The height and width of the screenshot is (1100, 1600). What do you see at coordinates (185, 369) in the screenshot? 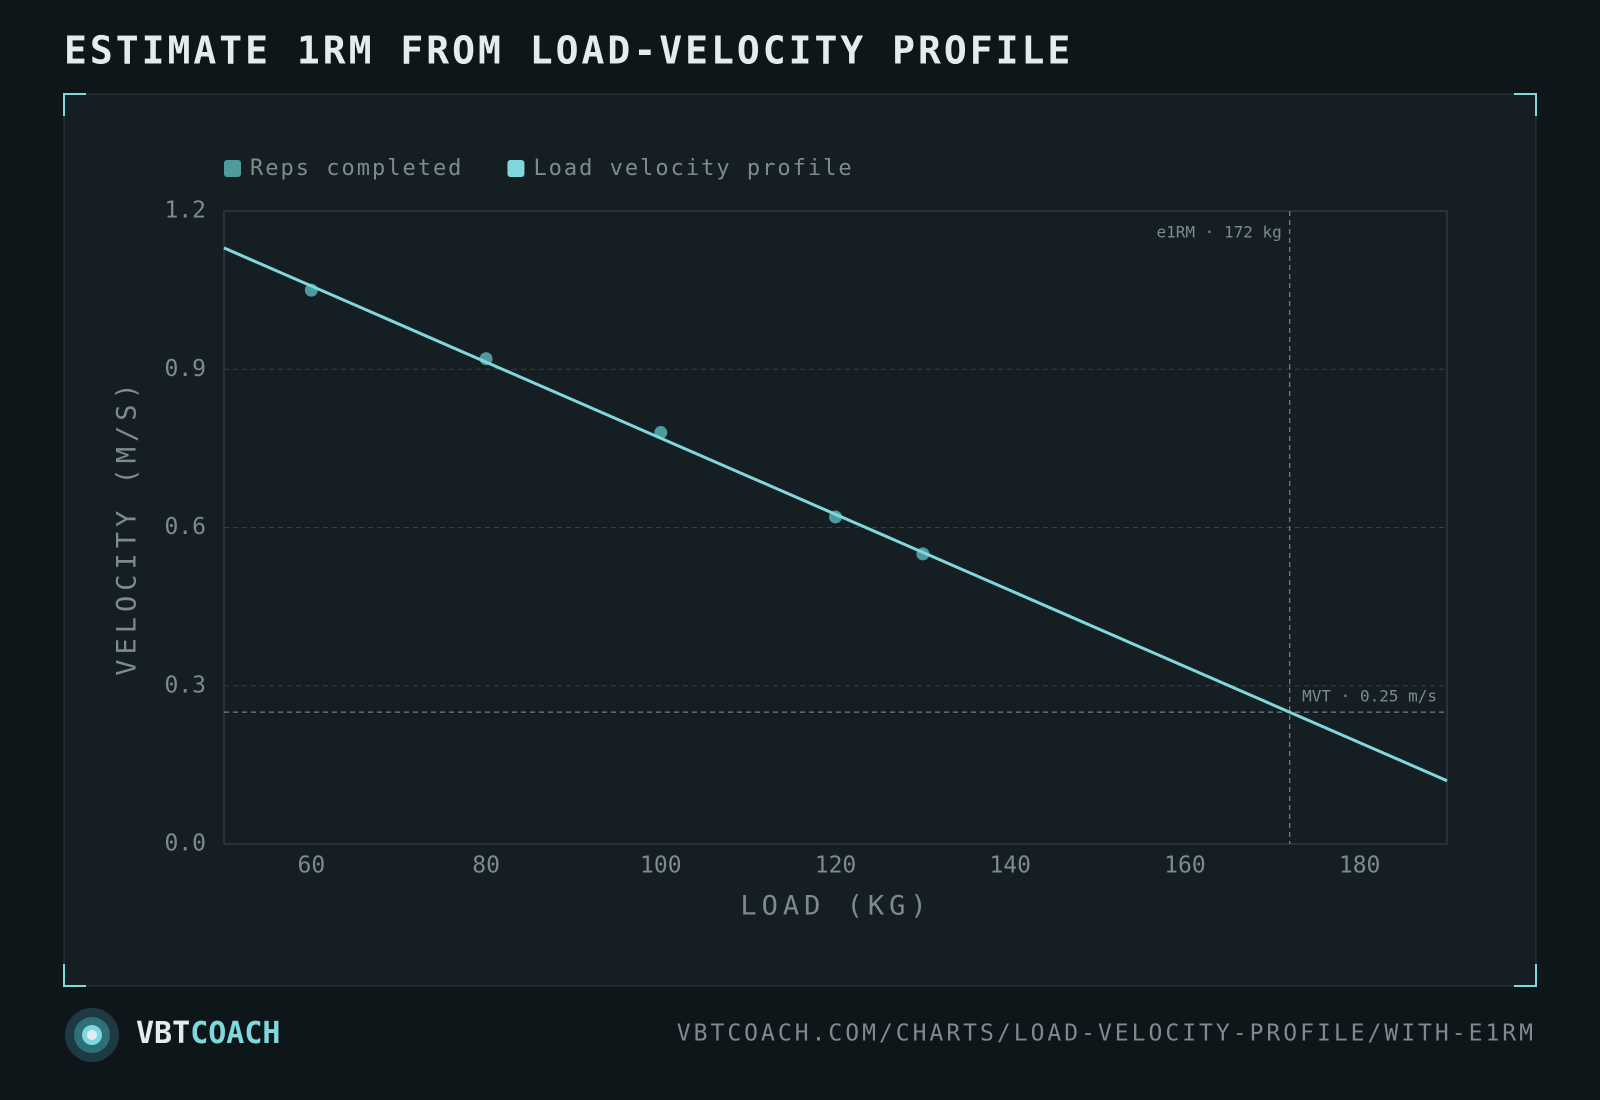
I see `y-tick-label: 0.9` at bounding box center [185, 369].